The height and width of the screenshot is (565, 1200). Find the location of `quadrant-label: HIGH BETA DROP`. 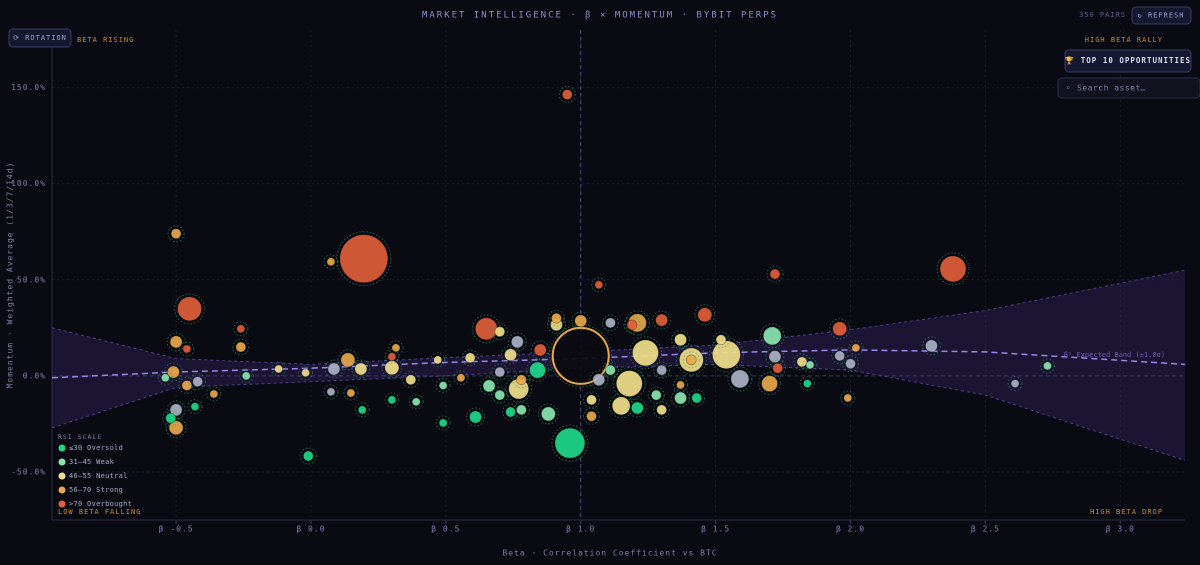

quadrant-label: HIGH BETA DROP is located at coordinates (1126, 512).